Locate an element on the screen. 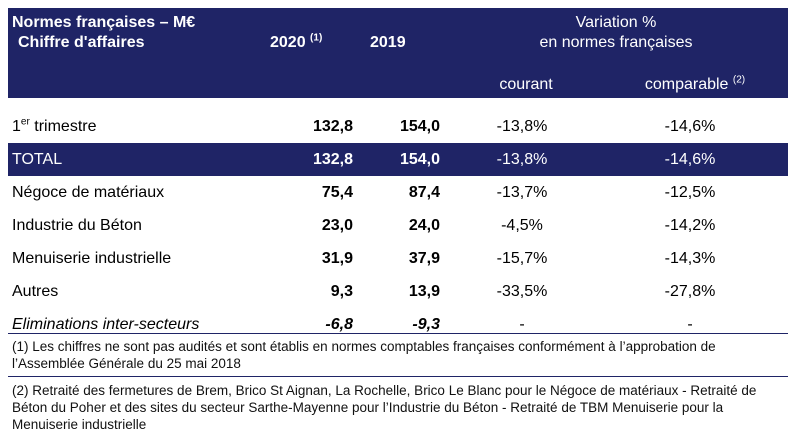  row-variation-comparable: -14,3% is located at coordinates (690, 258).